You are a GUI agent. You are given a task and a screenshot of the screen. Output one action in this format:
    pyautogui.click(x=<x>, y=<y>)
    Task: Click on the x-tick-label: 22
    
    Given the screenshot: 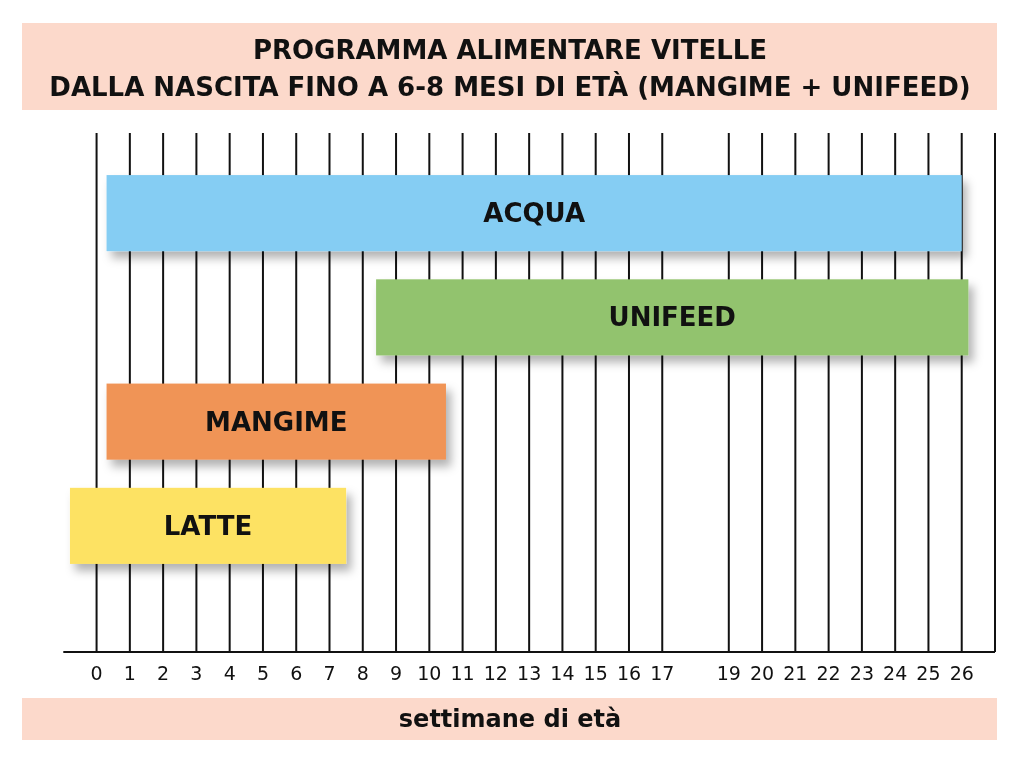 What is the action you would take?
    pyautogui.click(x=828, y=672)
    